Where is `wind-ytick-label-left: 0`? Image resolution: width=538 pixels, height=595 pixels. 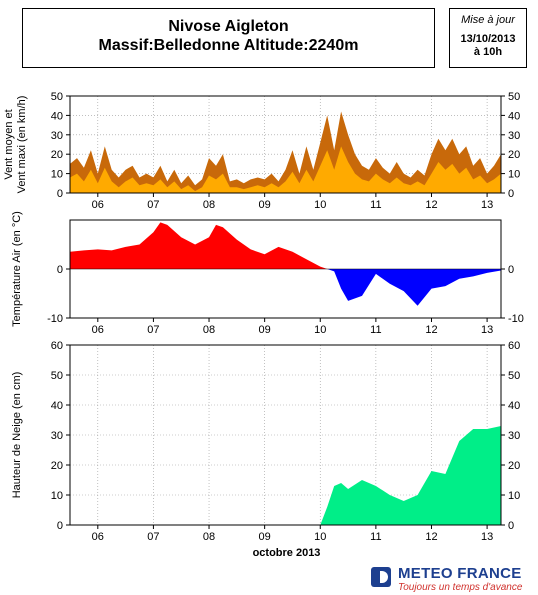
wind-ytick-label-left: 0 is located at coordinates (60, 194).